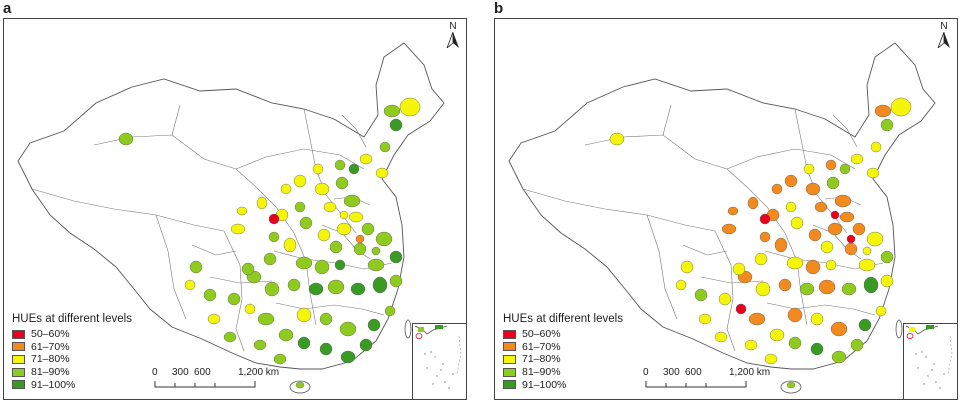 The image size is (960, 402). I want to click on legend-item: 81–90%, so click(563, 372).